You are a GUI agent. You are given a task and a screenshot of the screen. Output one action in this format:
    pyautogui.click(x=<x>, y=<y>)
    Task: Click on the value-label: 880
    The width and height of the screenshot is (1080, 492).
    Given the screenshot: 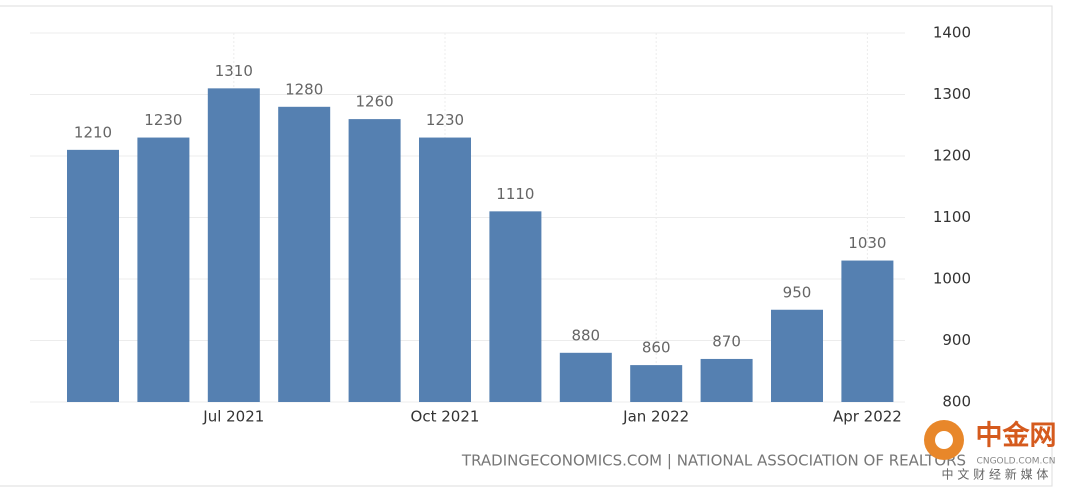 What is the action you would take?
    pyautogui.click(x=585, y=335)
    